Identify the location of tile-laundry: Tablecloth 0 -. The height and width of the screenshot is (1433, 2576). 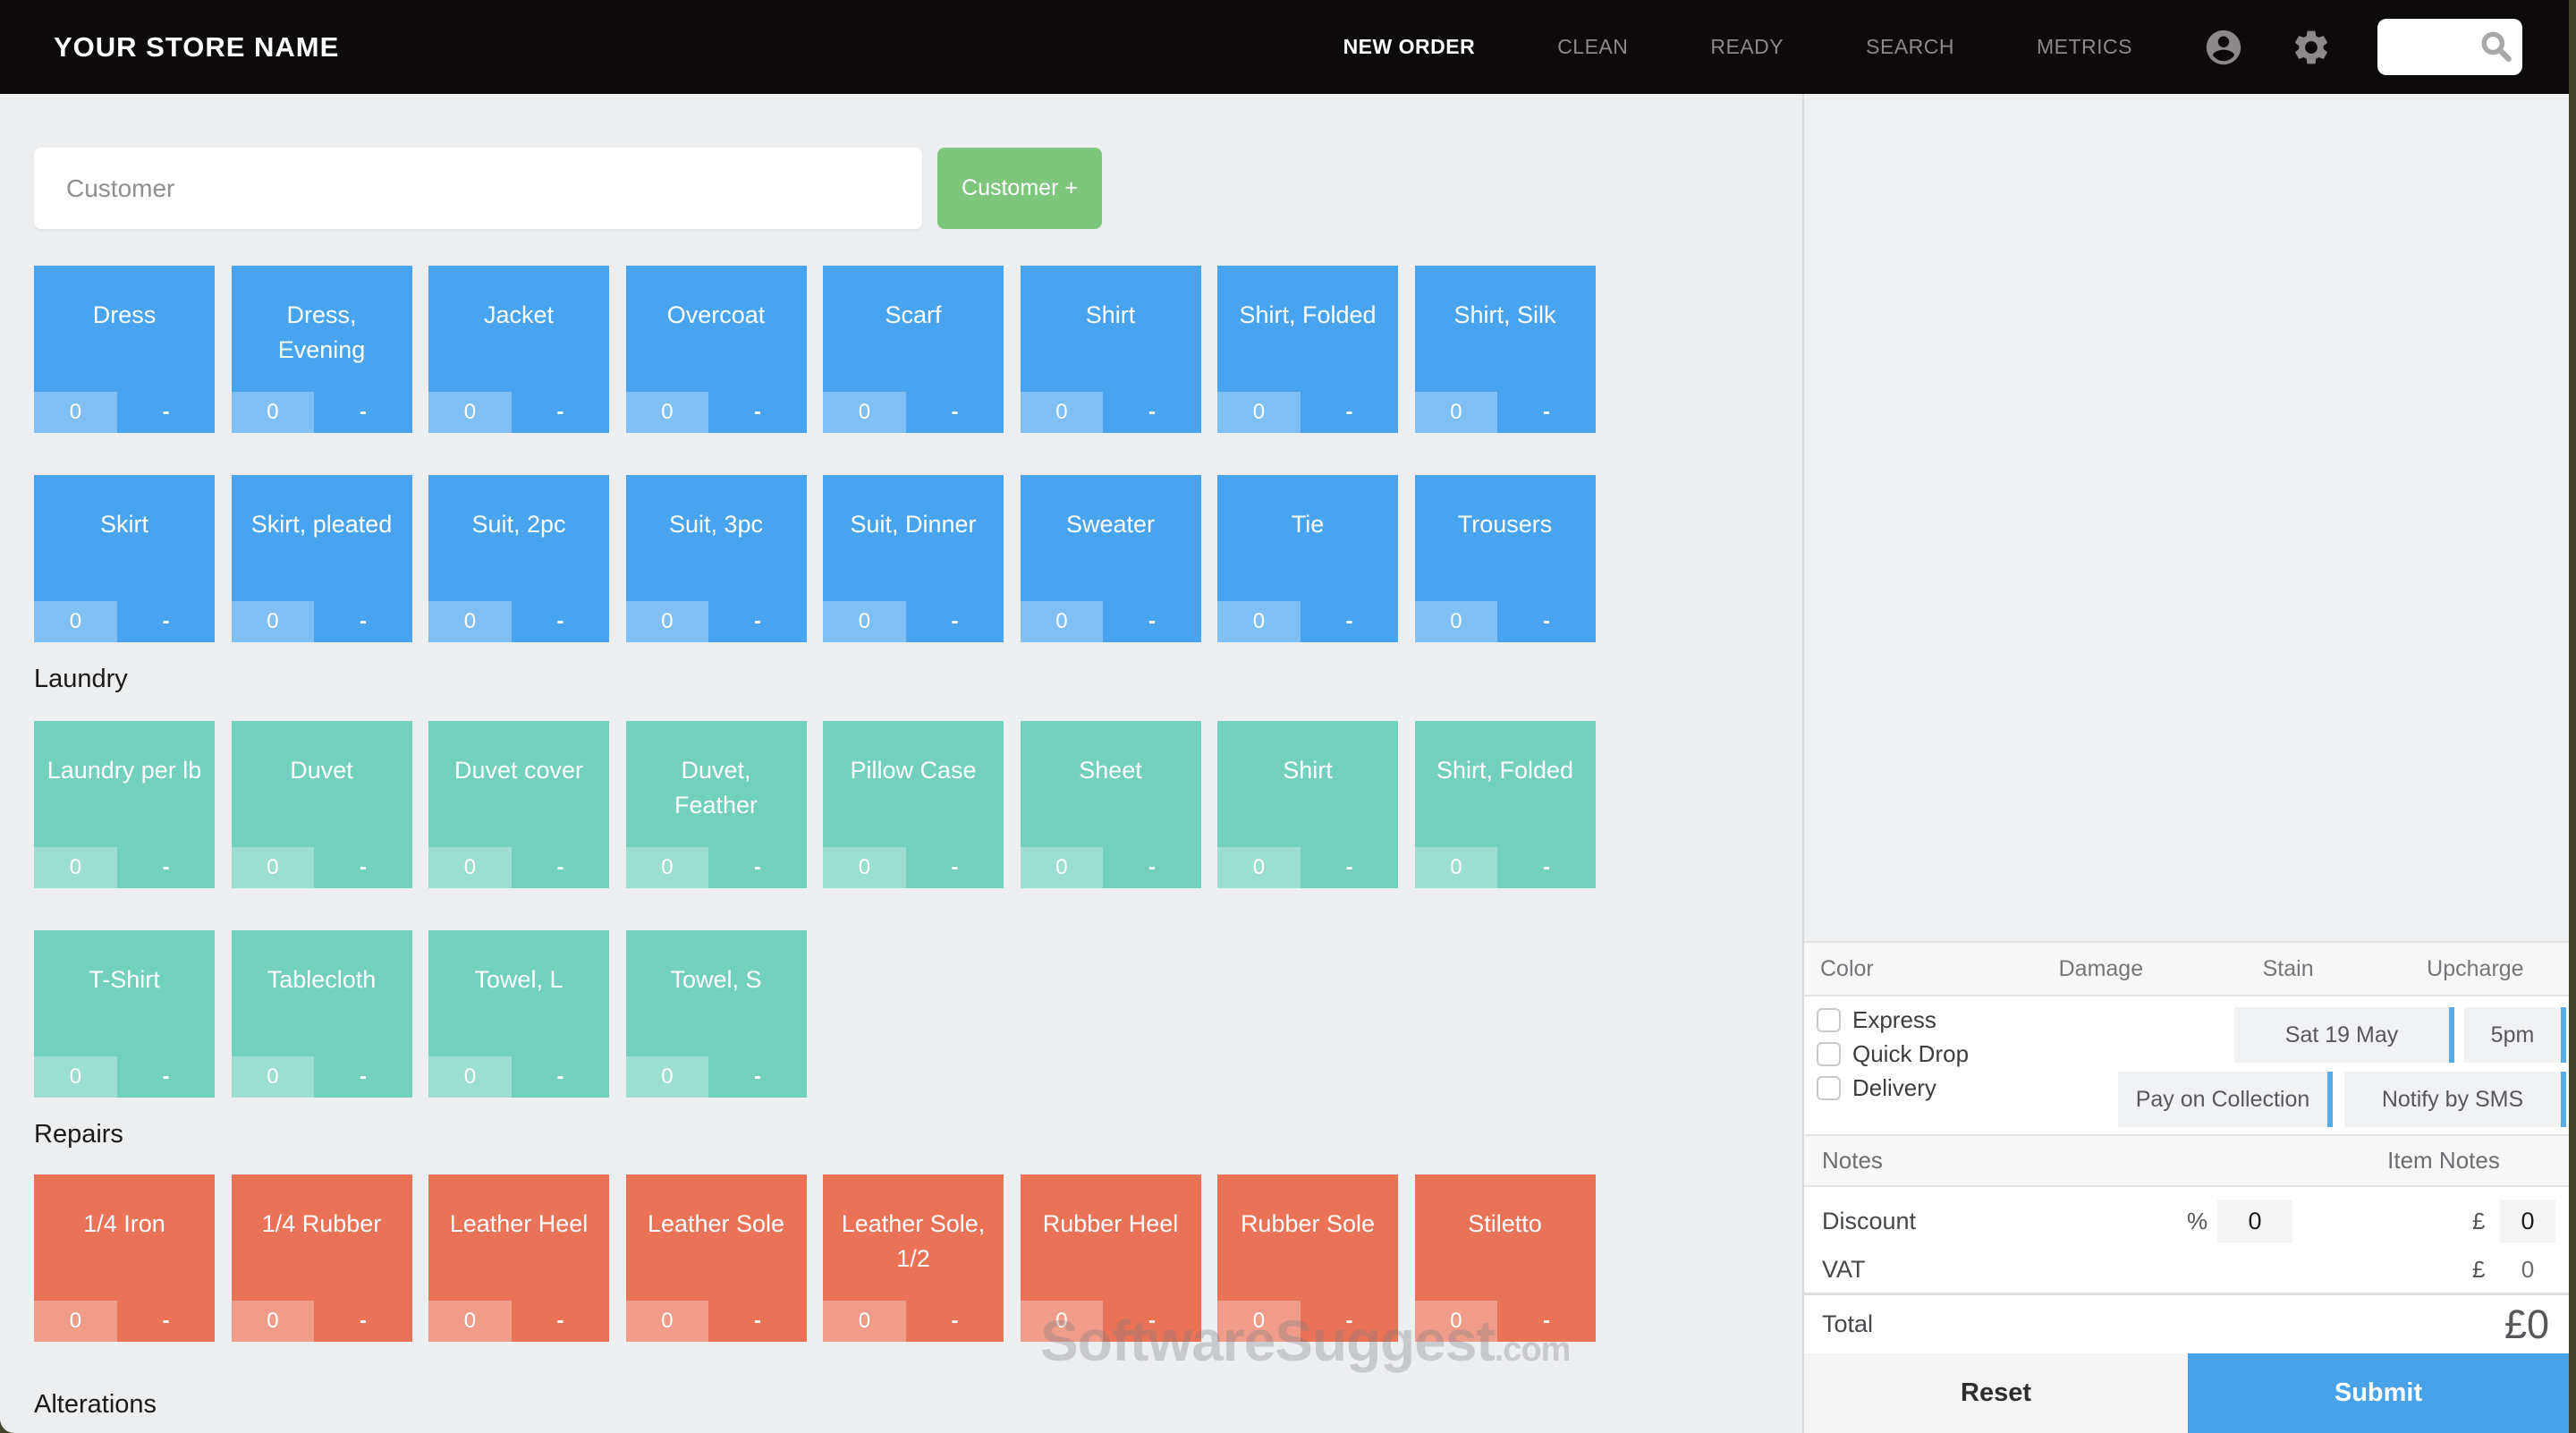
(321, 1013).